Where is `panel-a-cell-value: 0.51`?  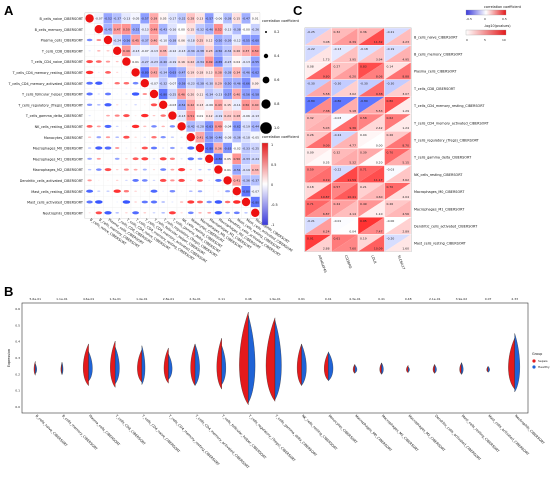
panel-a-cell-value: 0.51 is located at coordinates (190, 116).